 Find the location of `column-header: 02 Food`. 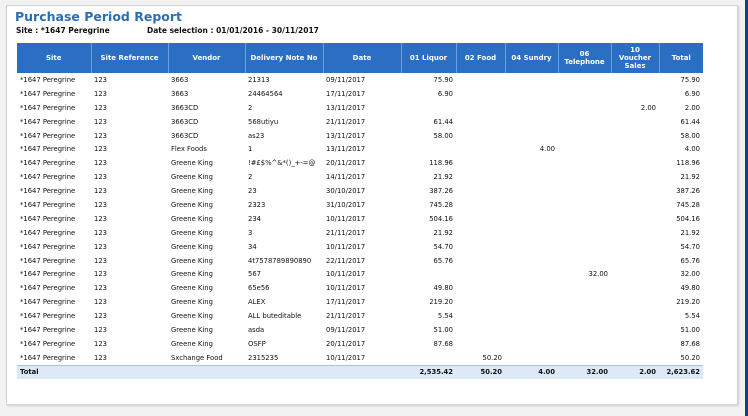

column-header: 02 Food is located at coordinates (481, 58).